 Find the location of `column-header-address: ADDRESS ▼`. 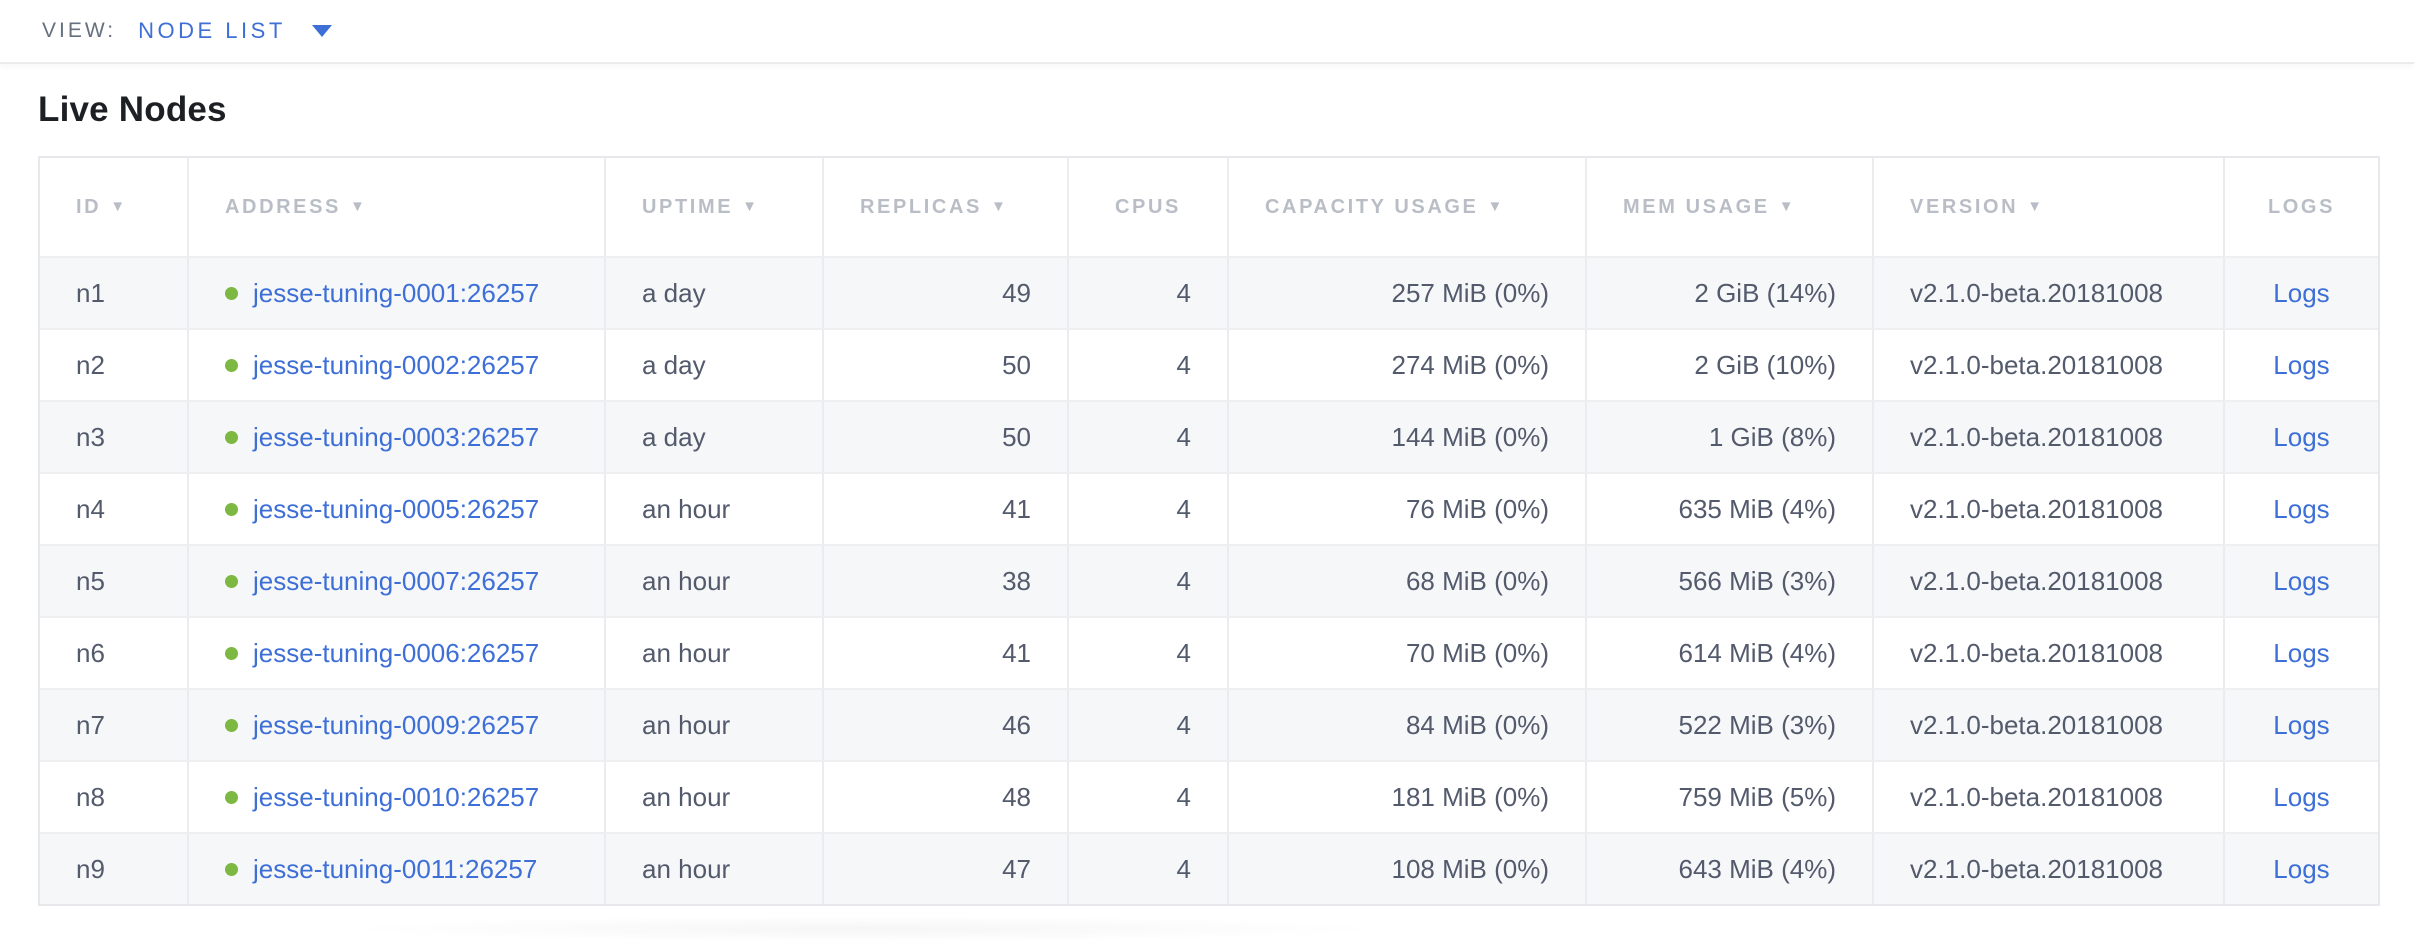

column-header-address: ADDRESS ▼ is located at coordinates (395, 207).